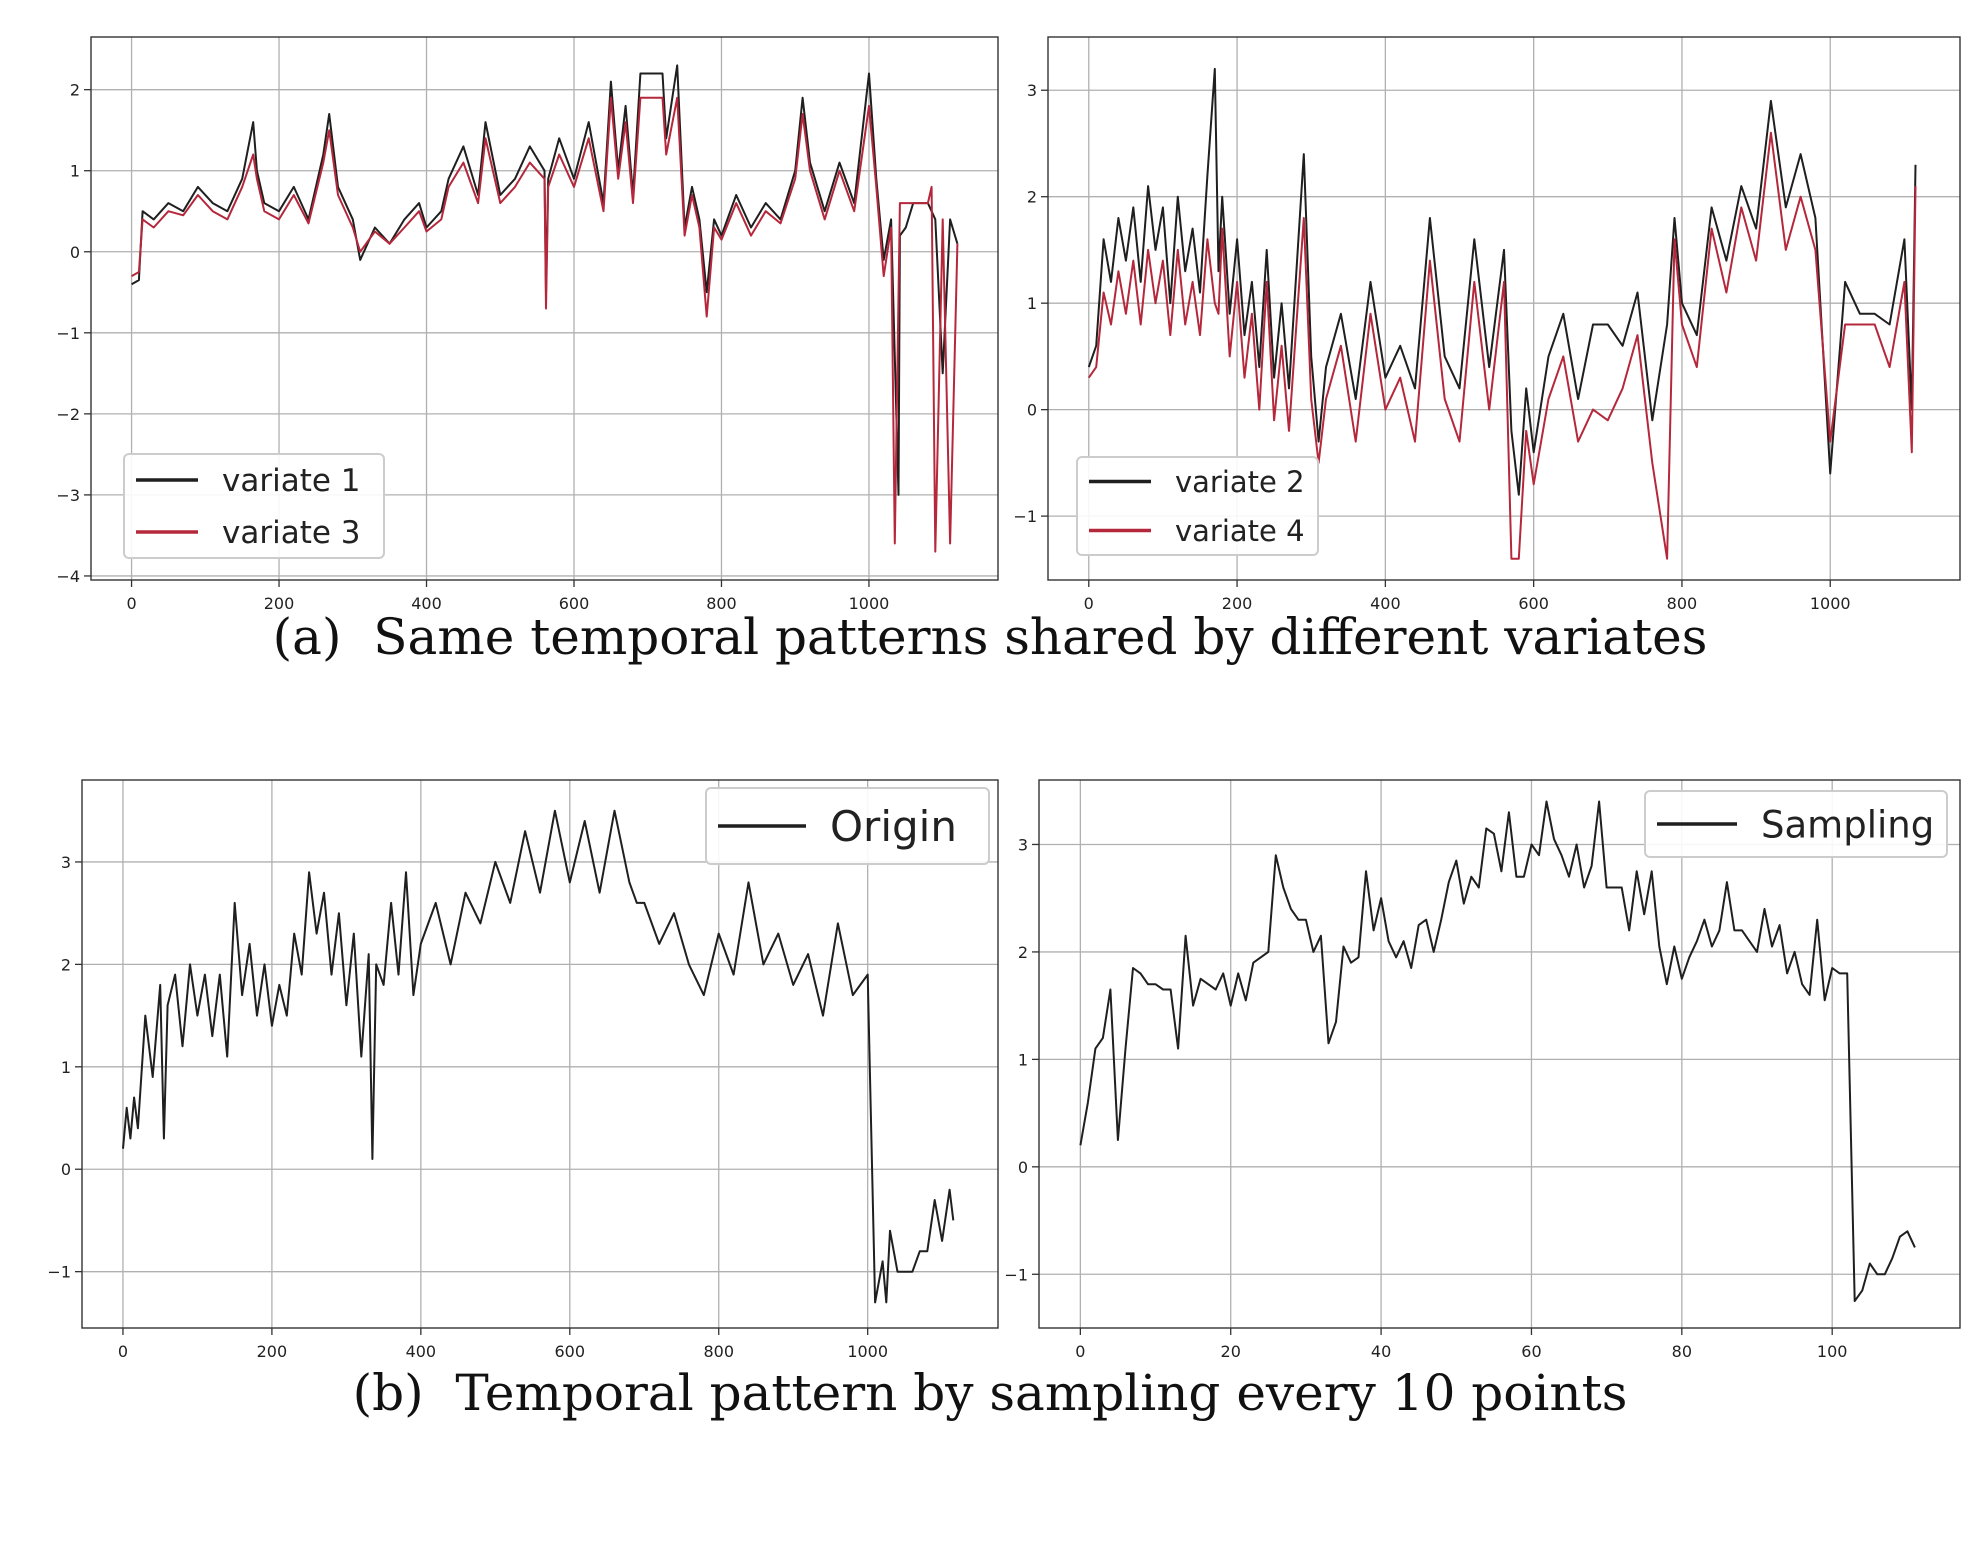 The width and height of the screenshot is (1980, 1564). What do you see at coordinates (1231, 1351) in the screenshot?
I see `x-tick-label: 20` at bounding box center [1231, 1351].